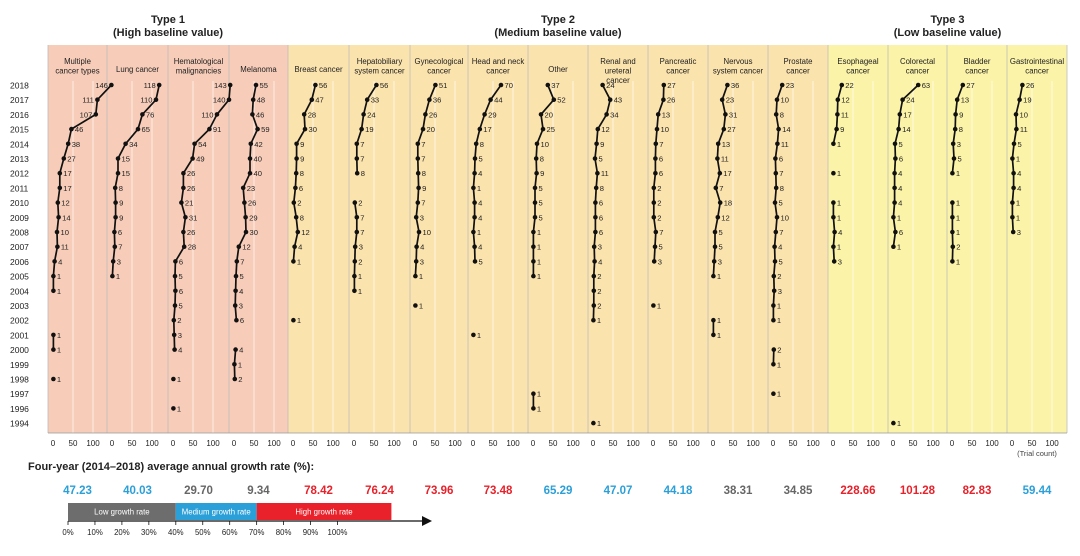 The height and width of the screenshot is (556, 1080). What do you see at coordinates (121, 217) in the screenshot?
I see `data-label: 9` at bounding box center [121, 217].